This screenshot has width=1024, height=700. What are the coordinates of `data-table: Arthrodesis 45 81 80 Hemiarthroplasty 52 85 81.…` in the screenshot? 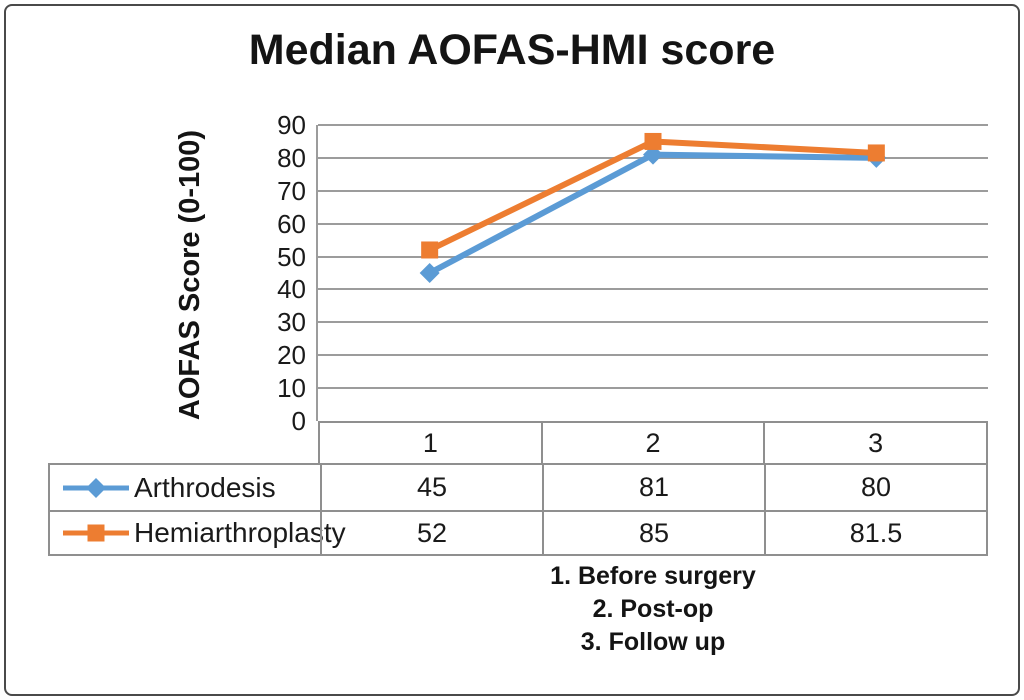 It's located at (518, 509).